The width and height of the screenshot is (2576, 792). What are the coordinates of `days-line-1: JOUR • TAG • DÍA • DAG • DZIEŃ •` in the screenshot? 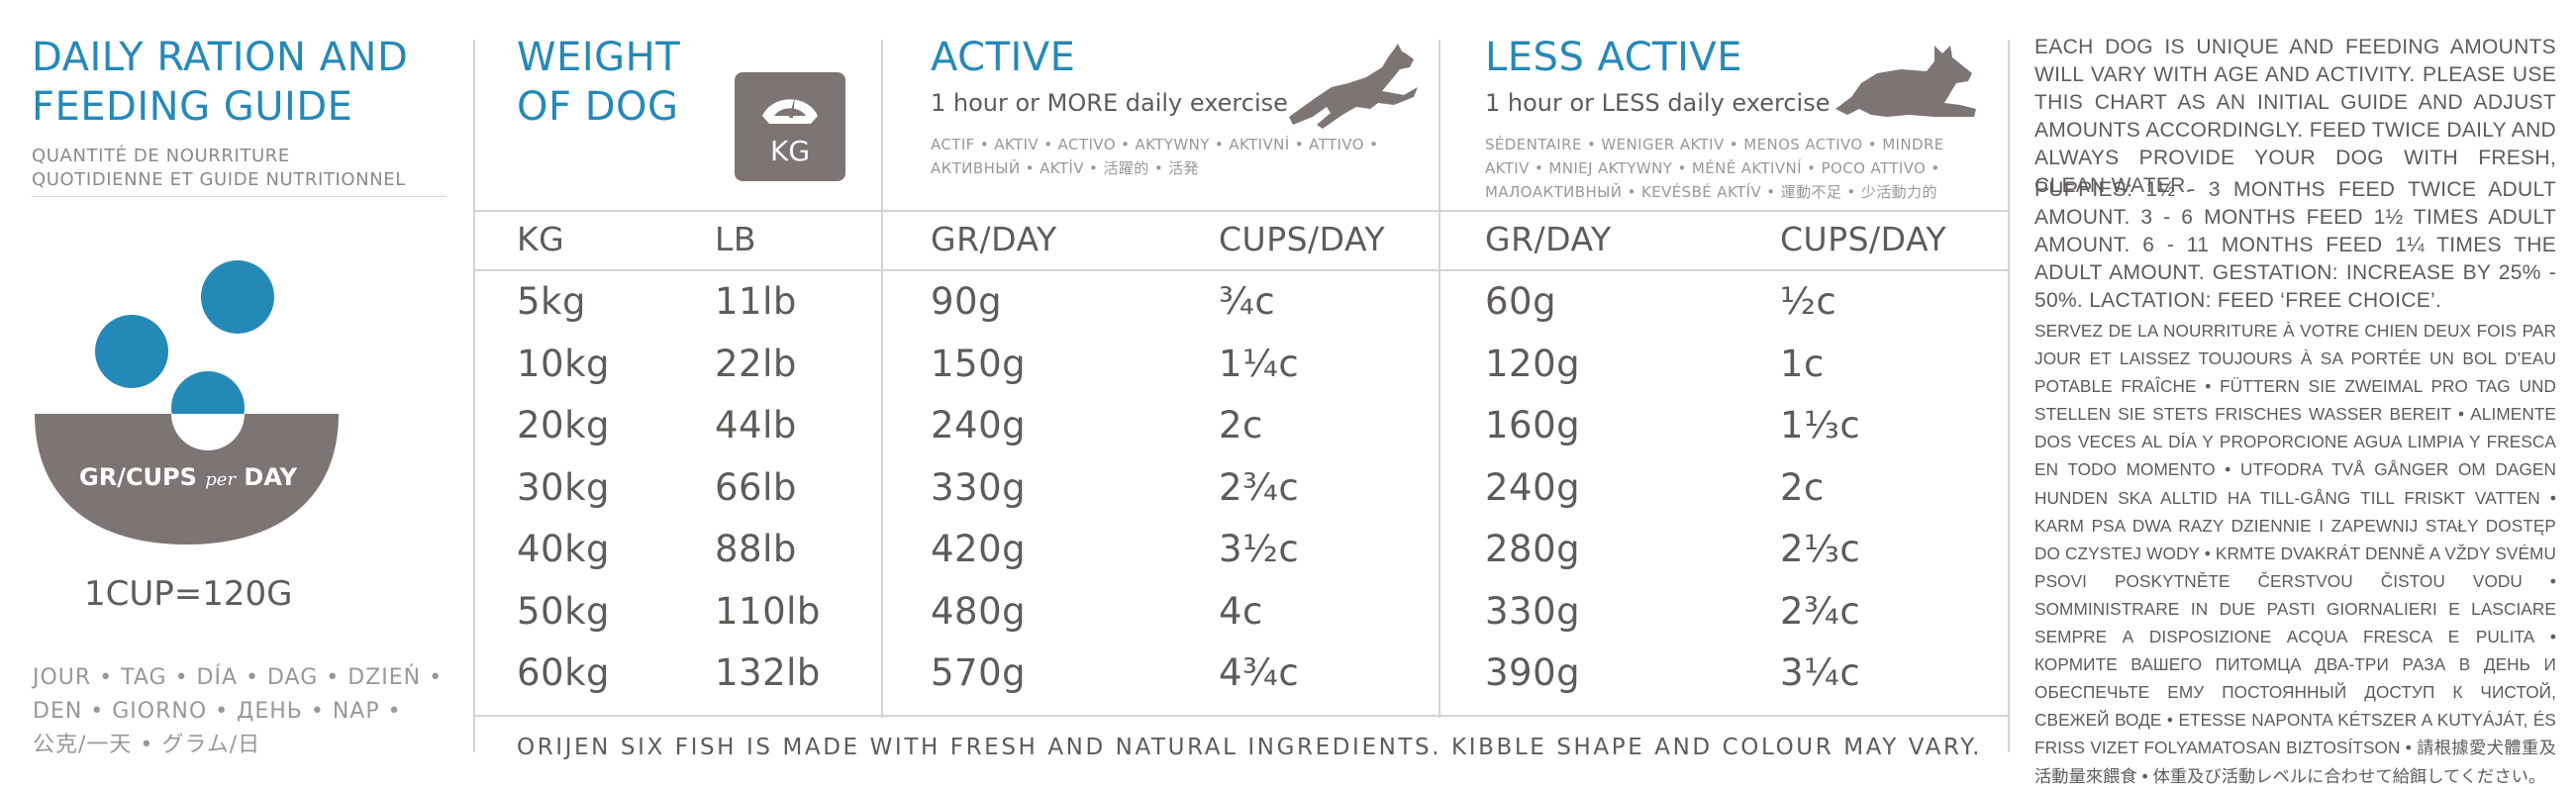 It's located at (238, 678).